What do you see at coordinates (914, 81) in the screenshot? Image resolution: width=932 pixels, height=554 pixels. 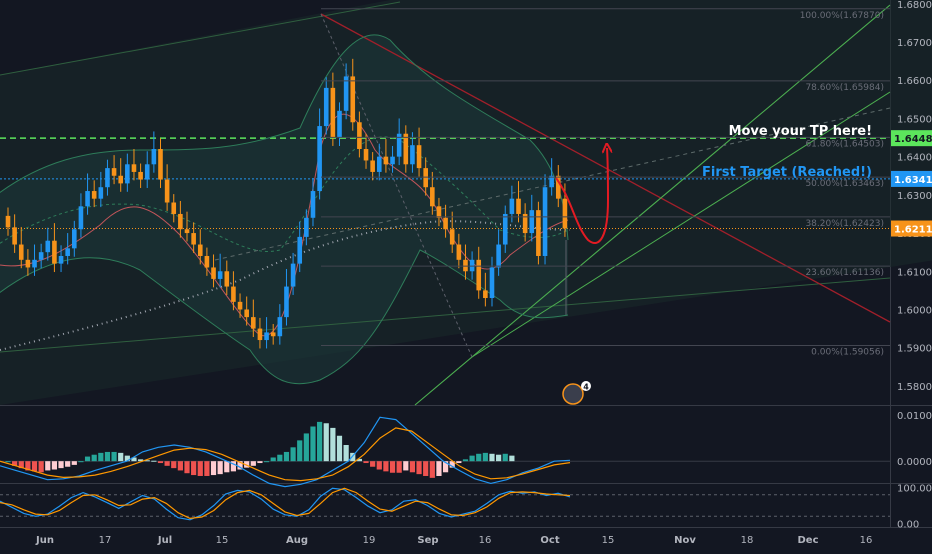 I see `price-tick-label: 1.66000` at bounding box center [914, 81].